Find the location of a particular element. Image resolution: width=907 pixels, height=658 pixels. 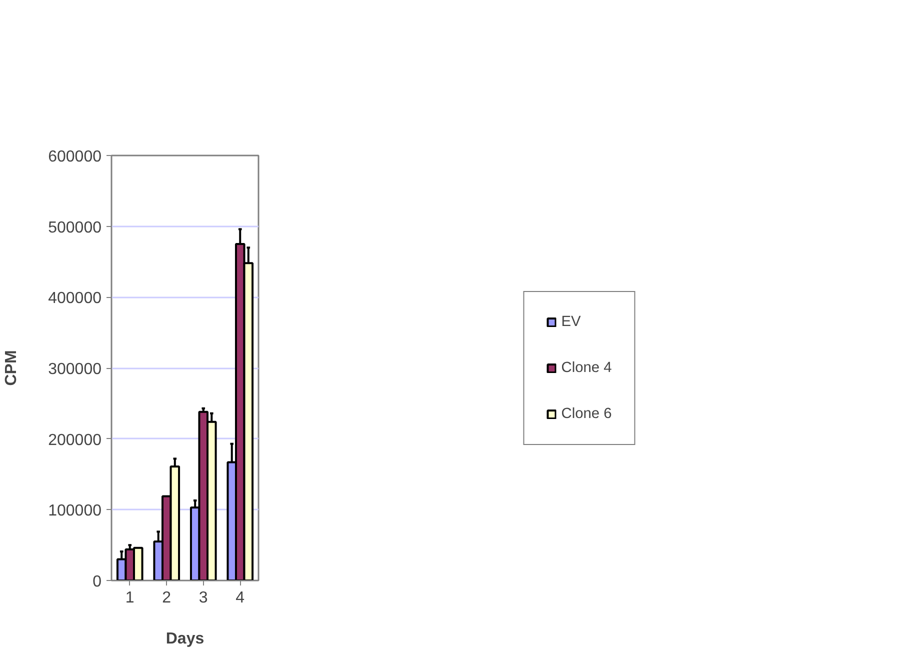

y-axis-title: CPM is located at coordinates (11, 368).